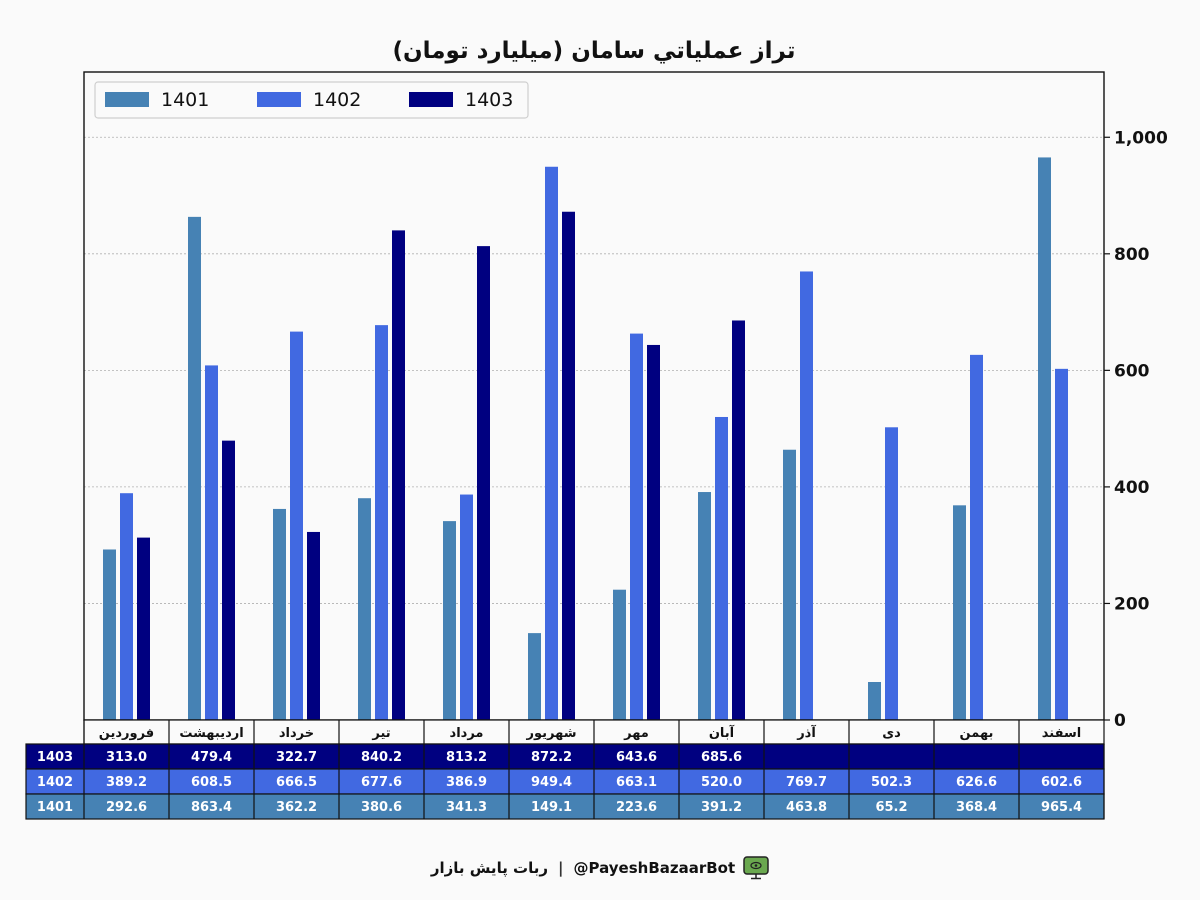  I want to click on y-tick-label: 800, so click(1132, 255).